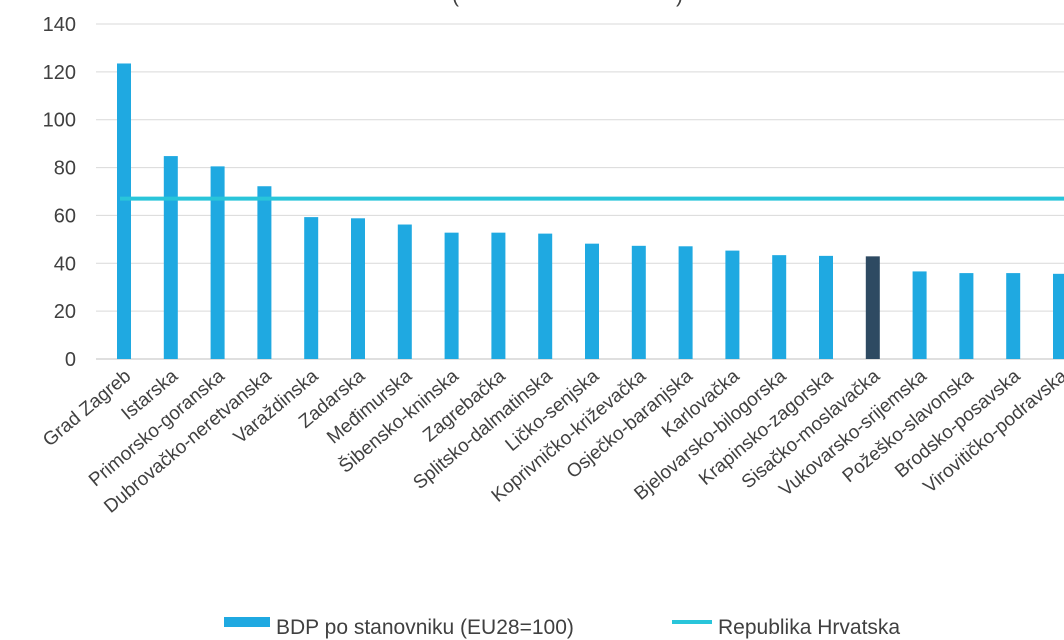  Describe the element at coordinates (70, 360) in the screenshot. I see `y-tick-label-0: 0` at that location.